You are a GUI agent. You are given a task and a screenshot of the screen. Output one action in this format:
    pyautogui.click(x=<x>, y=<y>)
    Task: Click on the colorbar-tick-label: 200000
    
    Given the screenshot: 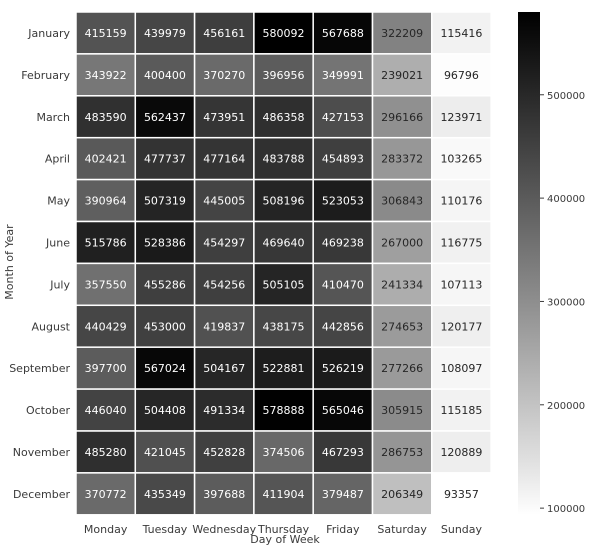 What is the action you would take?
    pyautogui.click(x=566, y=406)
    